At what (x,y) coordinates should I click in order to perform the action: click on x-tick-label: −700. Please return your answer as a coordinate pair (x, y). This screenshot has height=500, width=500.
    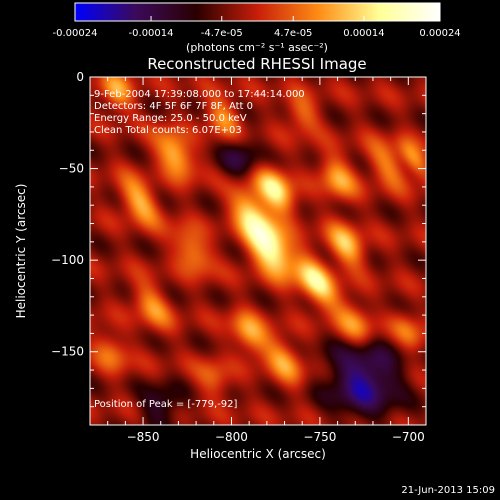
    Looking at the image, I should click on (408, 437).